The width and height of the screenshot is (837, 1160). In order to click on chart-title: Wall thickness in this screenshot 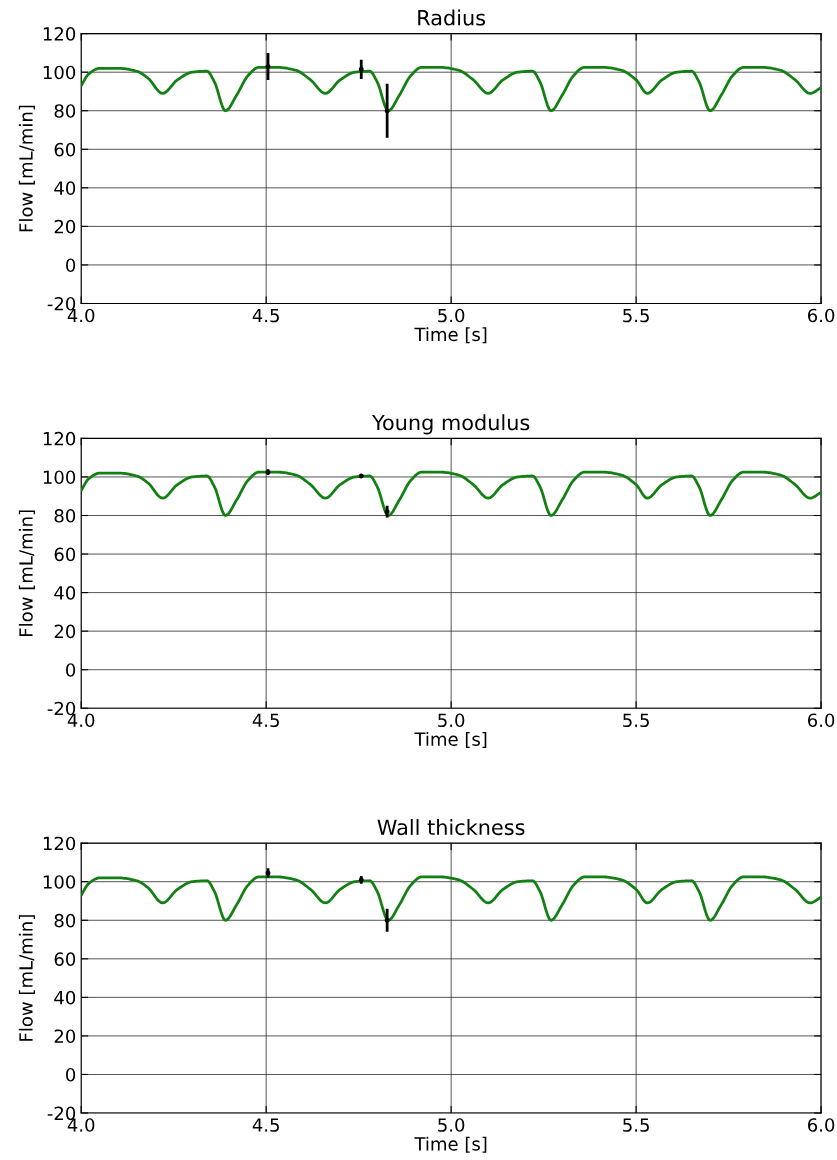, I will do `click(451, 827)`.